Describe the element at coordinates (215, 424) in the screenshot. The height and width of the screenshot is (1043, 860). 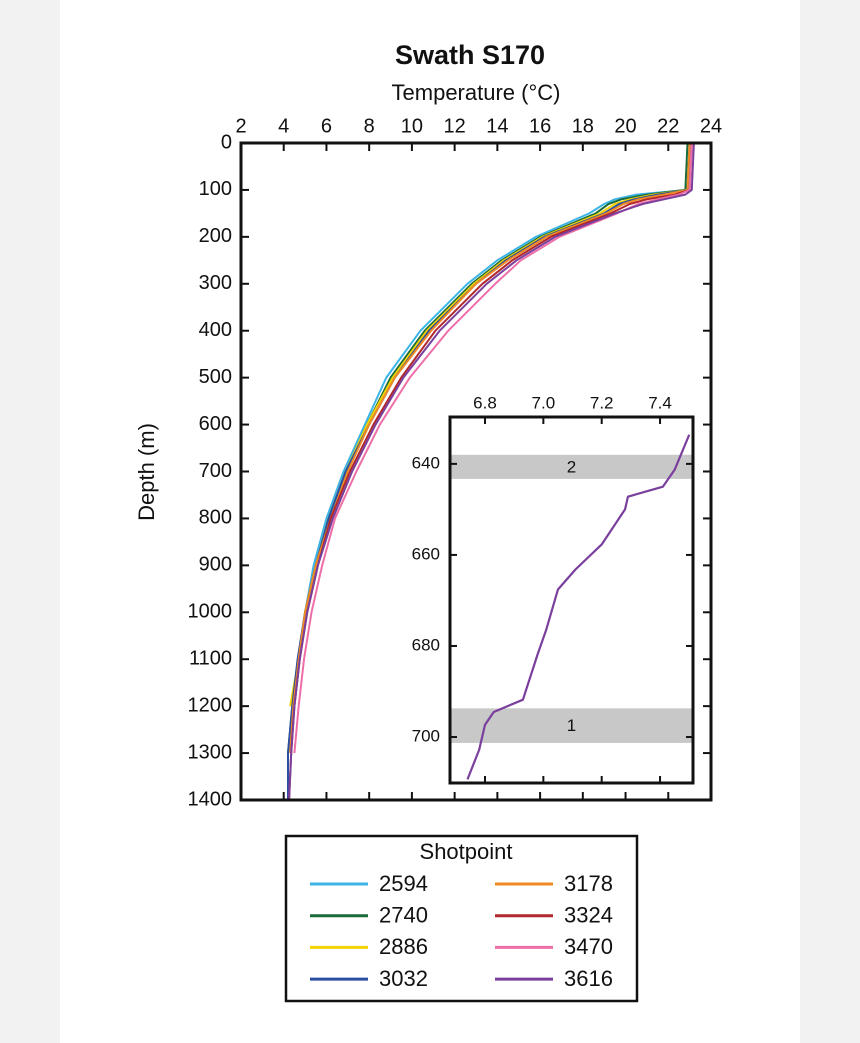
I see `y-tick-label: 600` at that location.